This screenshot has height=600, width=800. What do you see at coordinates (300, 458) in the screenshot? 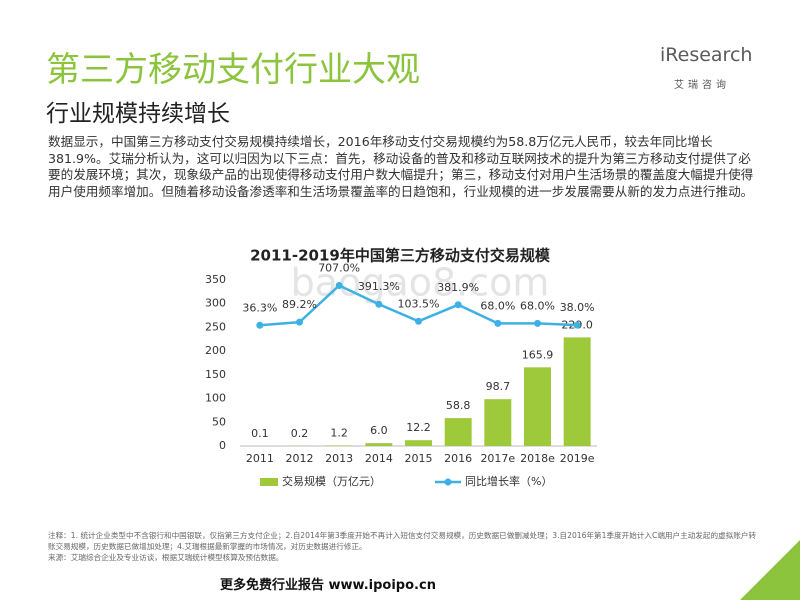
I see `x-tick-label: 2012` at bounding box center [300, 458].